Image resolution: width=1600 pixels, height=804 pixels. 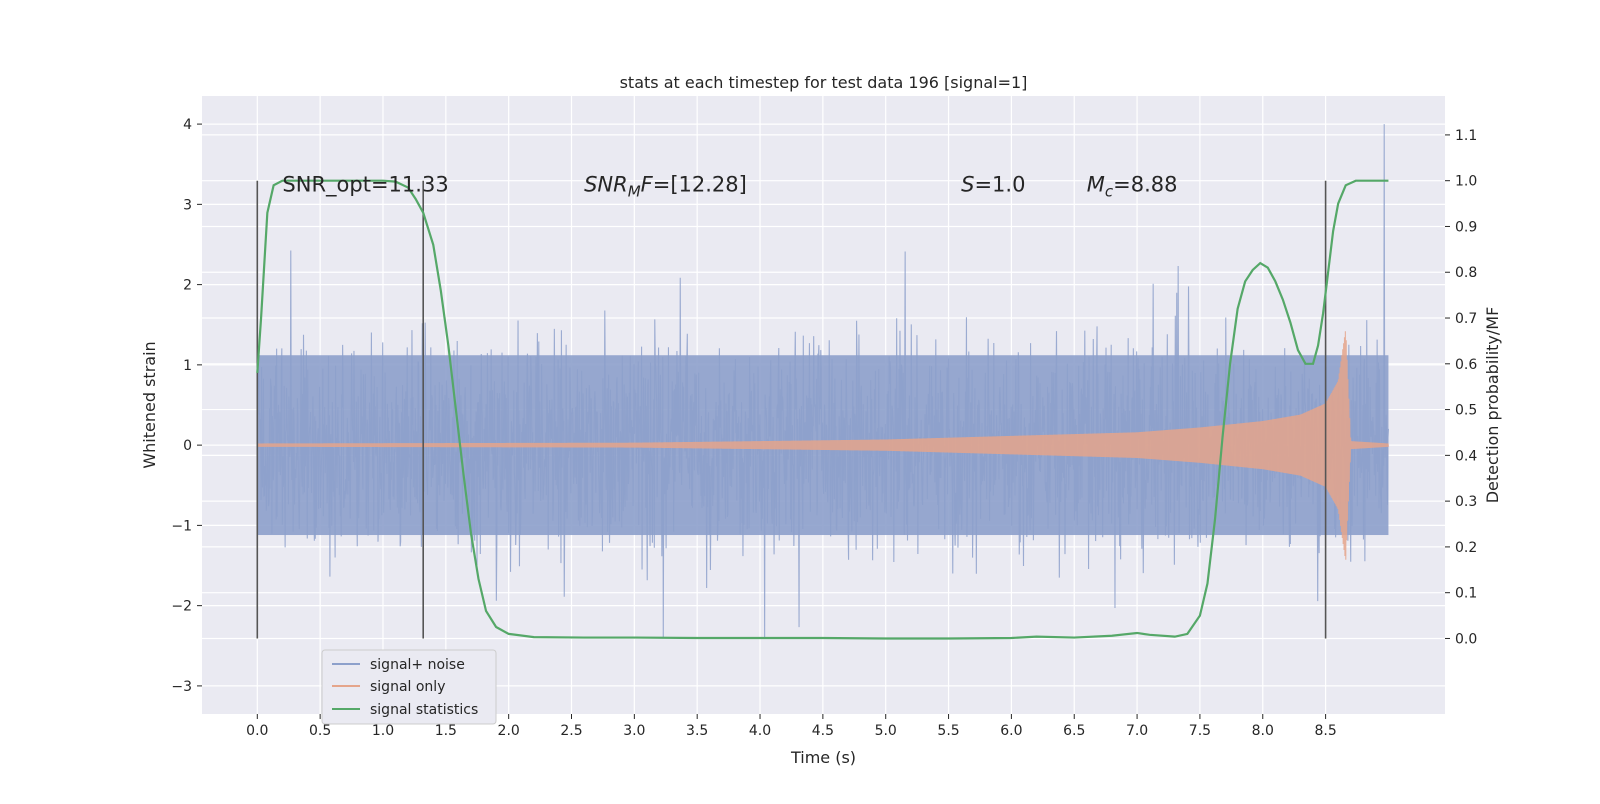 I want to click on y2-tick-label: 0.8, so click(x=1466, y=273).